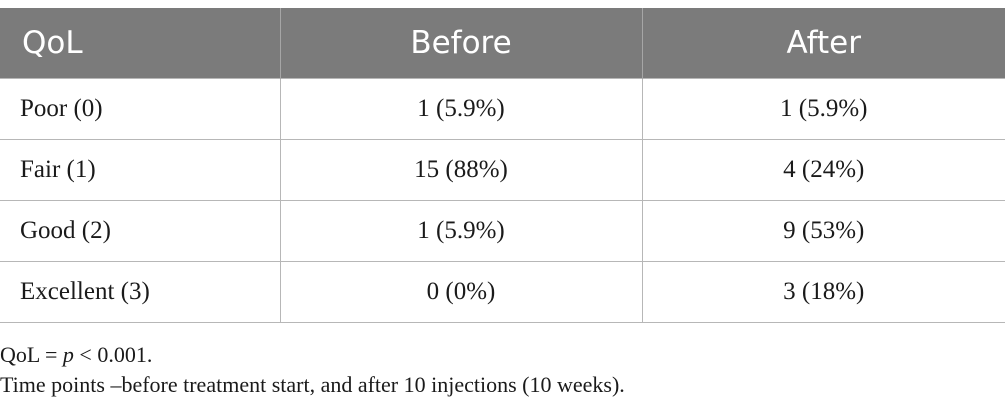 This screenshot has width=1005, height=416. Describe the element at coordinates (461, 43) in the screenshot. I see `header-before: Before` at that location.